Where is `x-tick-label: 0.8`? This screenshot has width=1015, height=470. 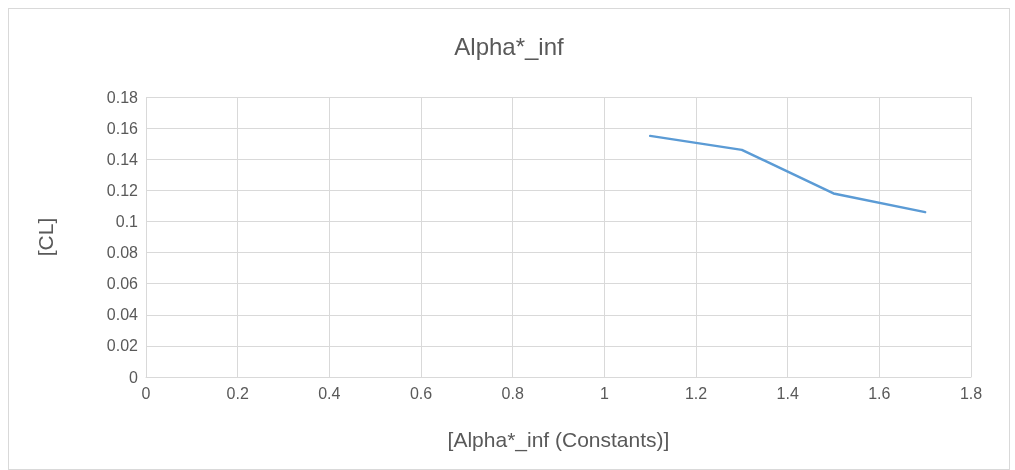
x-tick-label: 0.8 is located at coordinates (512, 393).